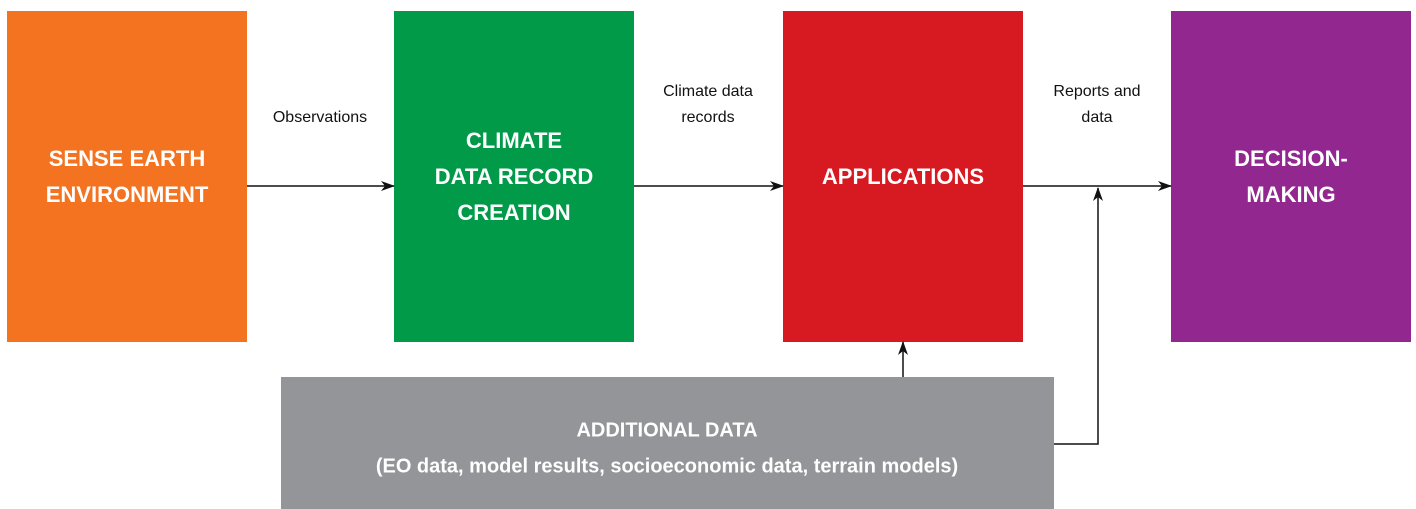  I want to click on node-label: CLIMATE, so click(514, 140).